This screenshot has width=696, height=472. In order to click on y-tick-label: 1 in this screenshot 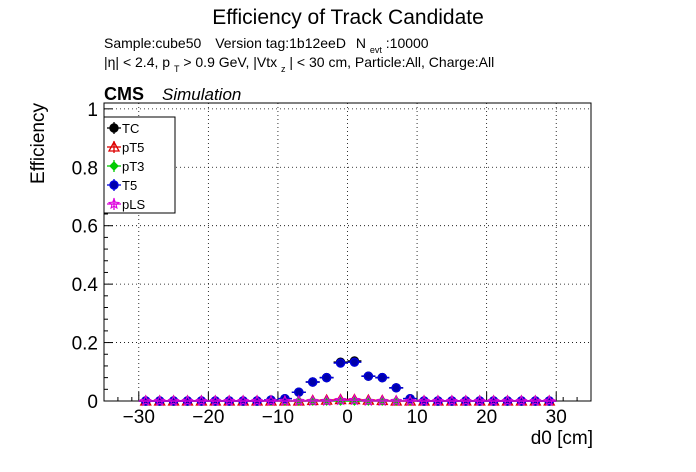, I will do `click(92, 110)`.